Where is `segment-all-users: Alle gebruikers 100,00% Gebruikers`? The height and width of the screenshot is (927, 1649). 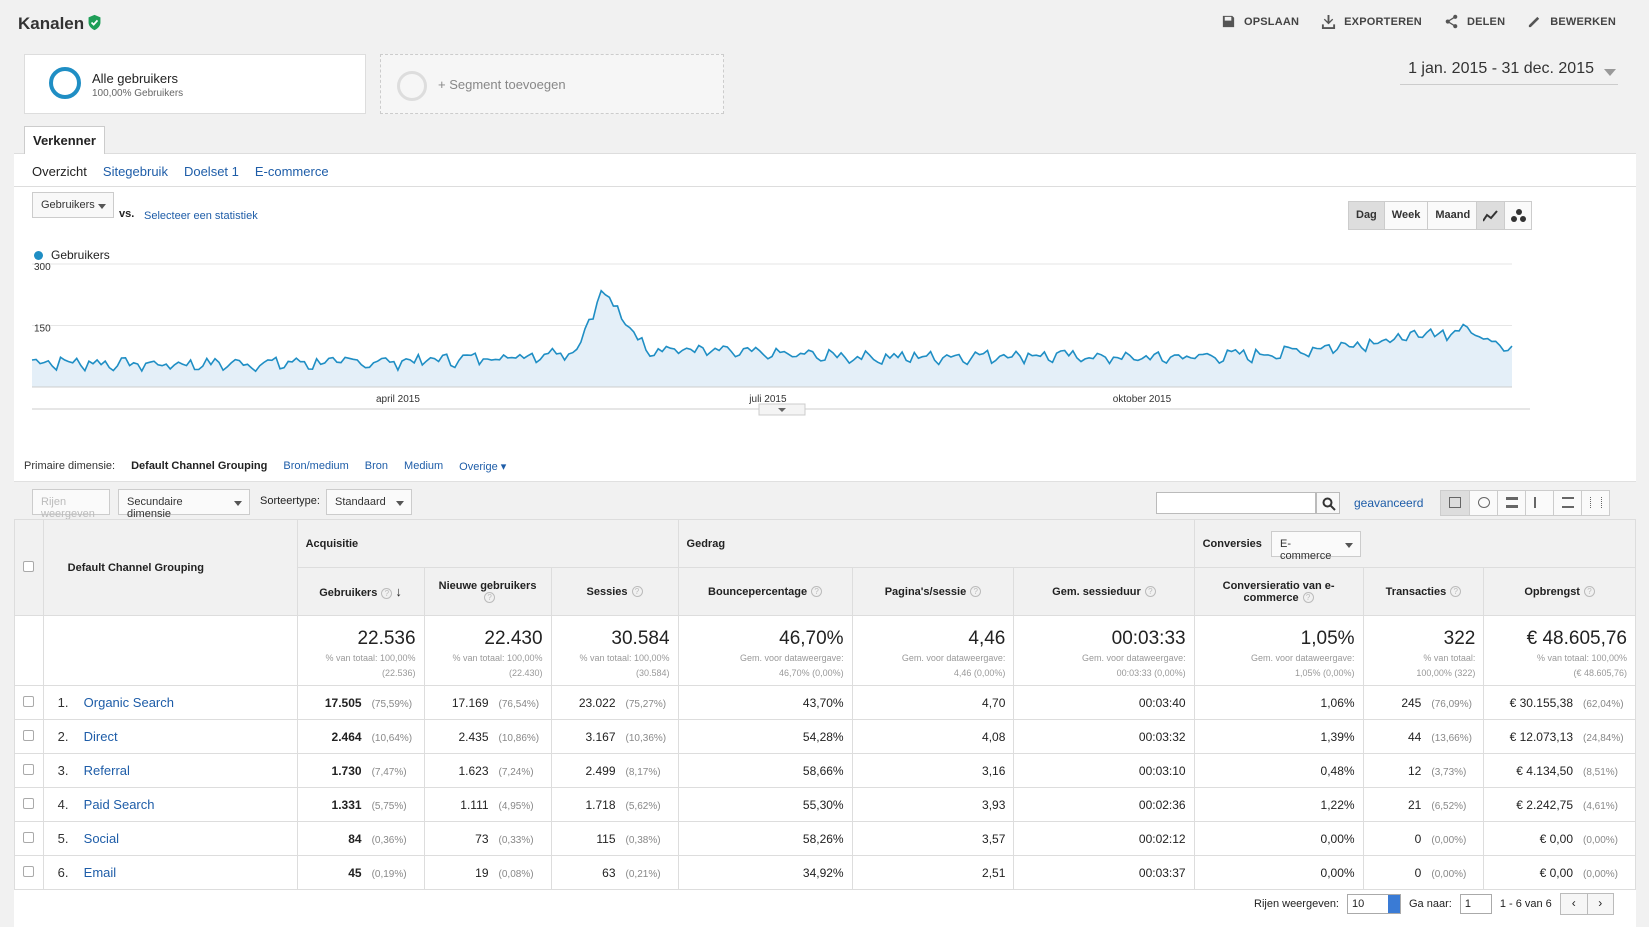 segment-all-users: Alle gebruikers 100,00% Gebruikers is located at coordinates (195, 84).